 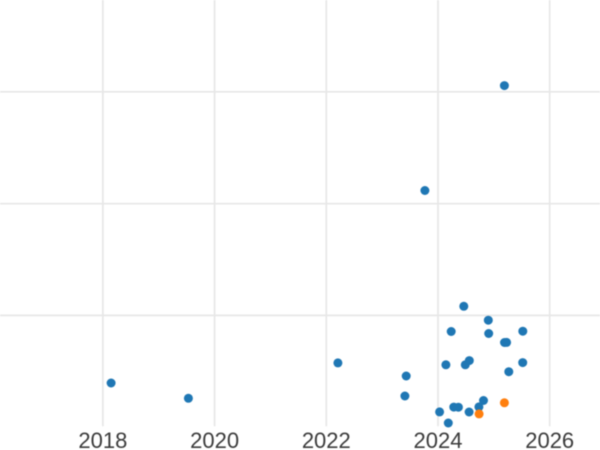 What do you see at coordinates (102, 439) in the screenshot?
I see `svg-text: 2018` at bounding box center [102, 439].